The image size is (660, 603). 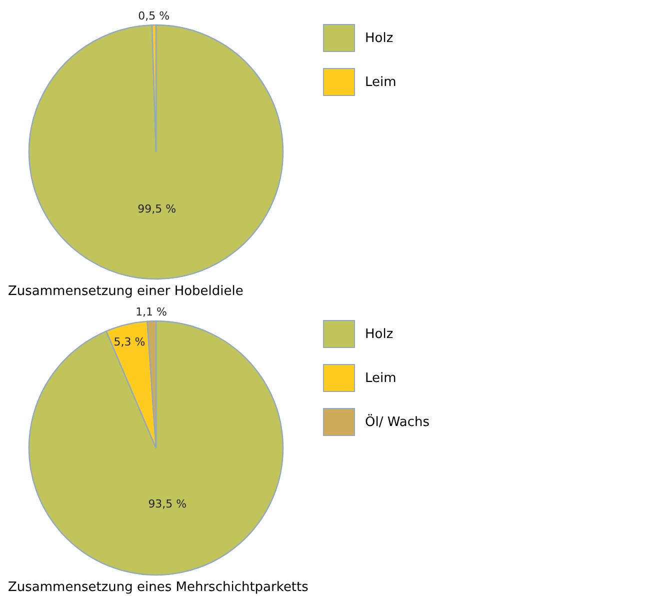 What do you see at coordinates (154, 16) in the screenshot?
I see `data-label: 0,5 %` at bounding box center [154, 16].